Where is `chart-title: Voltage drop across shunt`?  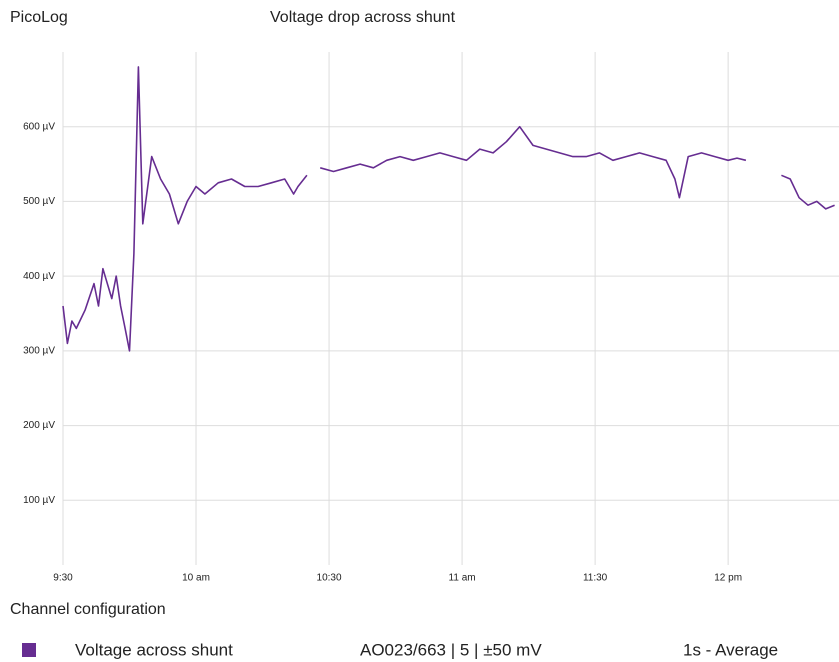 chart-title: Voltage drop across shunt is located at coordinates (363, 17).